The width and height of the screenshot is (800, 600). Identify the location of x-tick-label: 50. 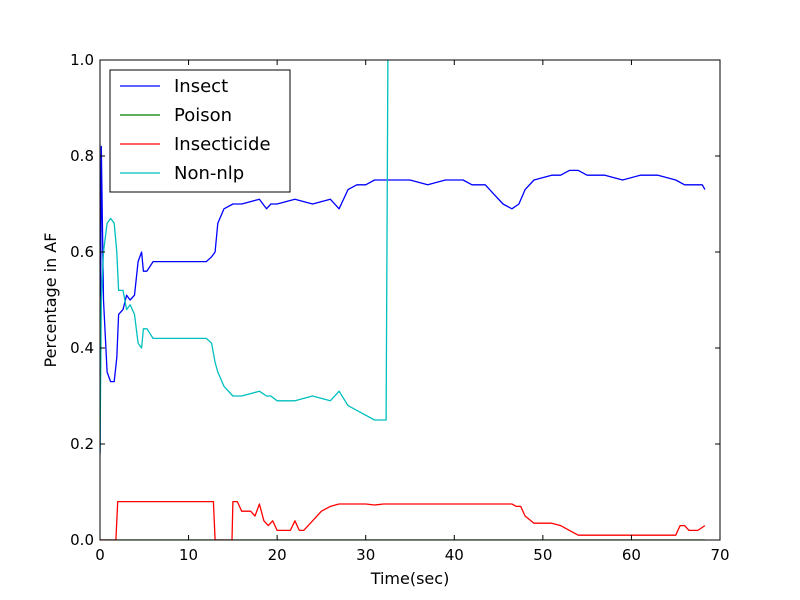
(542, 555).